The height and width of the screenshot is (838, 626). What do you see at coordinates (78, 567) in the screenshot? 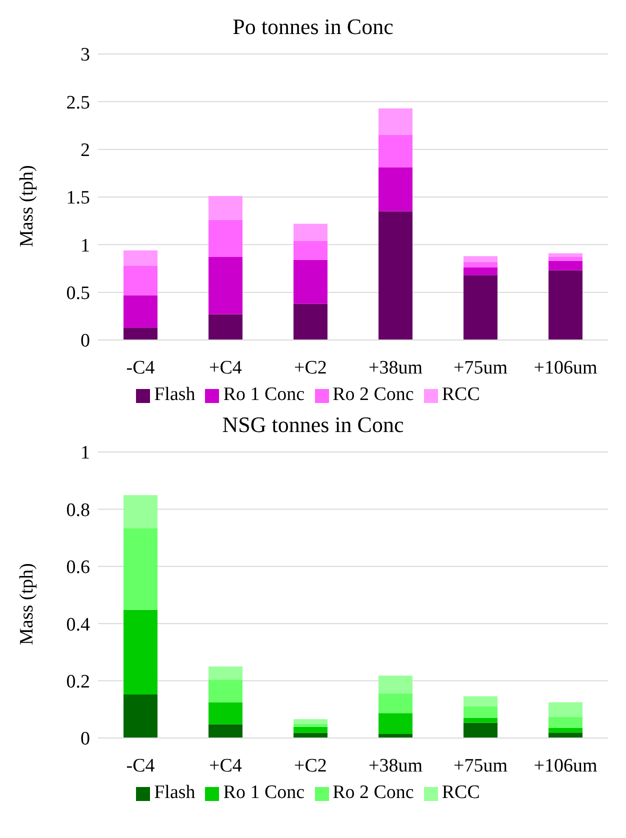
I see `y-tick-label: 0.6` at bounding box center [78, 567].